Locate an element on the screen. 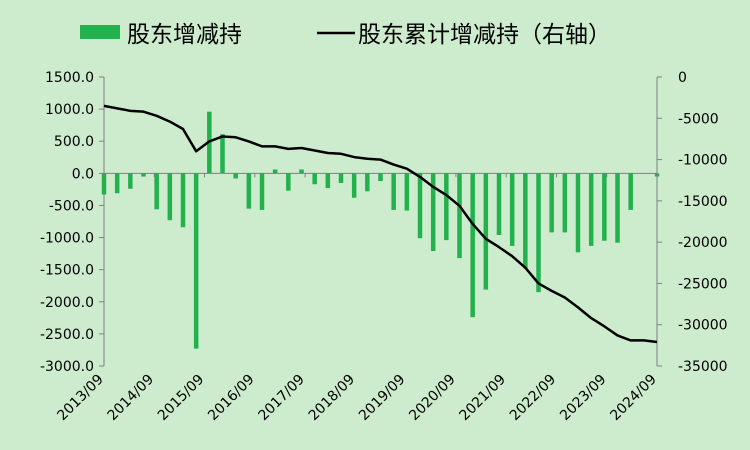 This screenshot has height=450, width=750. y-left-tick-label: 0.0 is located at coordinates (83, 174).